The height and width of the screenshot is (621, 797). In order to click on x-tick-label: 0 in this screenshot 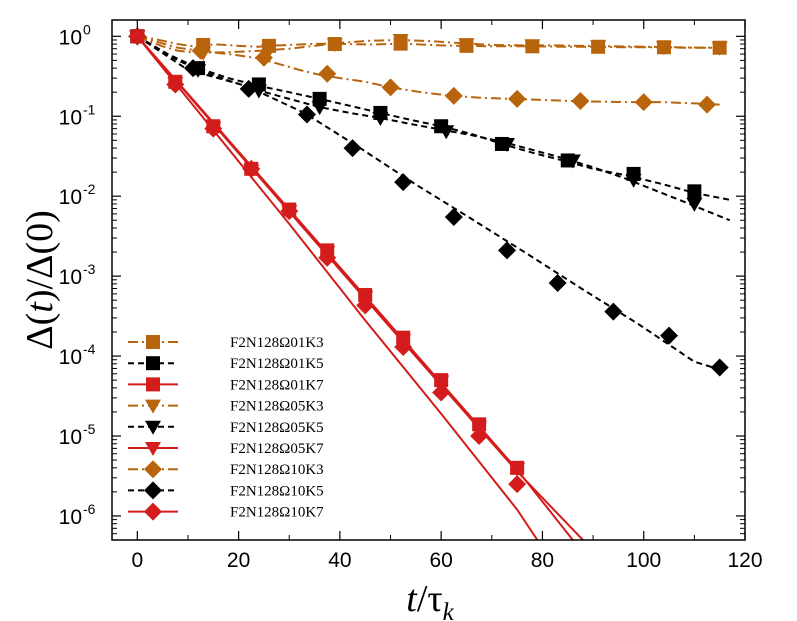, I will do `click(137, 560)`.